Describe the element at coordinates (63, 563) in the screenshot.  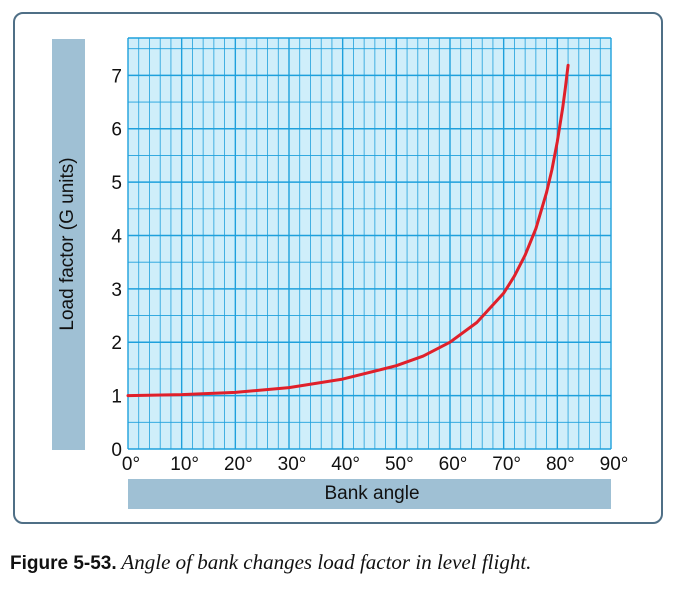
I see `figure-label: Figure 5-53.` at that location.